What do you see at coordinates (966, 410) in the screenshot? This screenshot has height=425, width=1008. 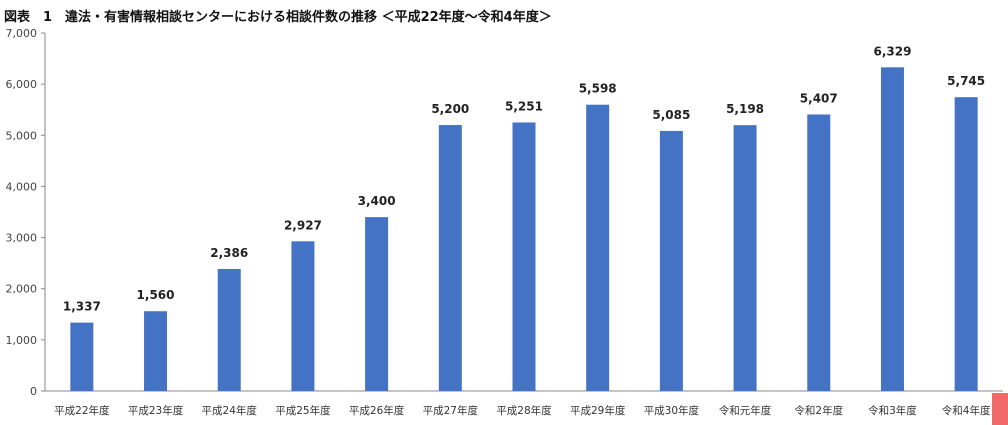 I see `x-tick-label: 令和4年度` at bounding box center [966, 410].